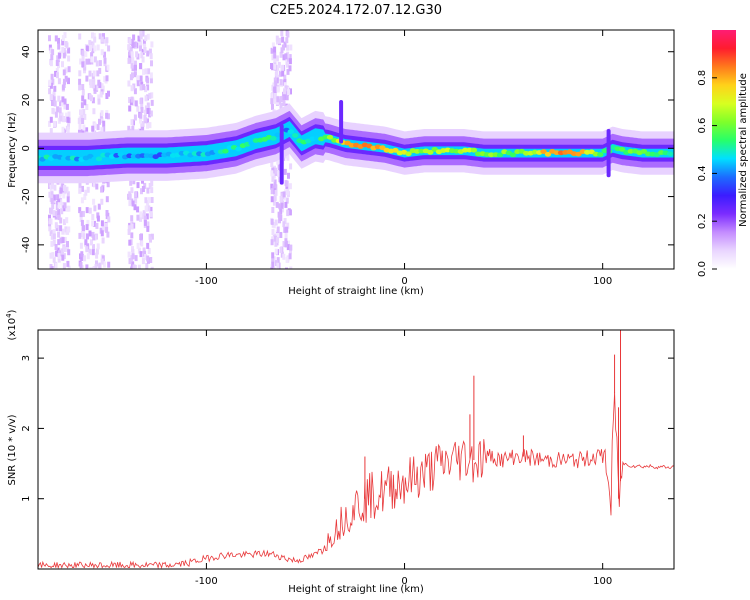  What do you see at coordinates (26, 196) in the screenshot?
I see `y-tick-label: -20` at bounding box center [26, 196].